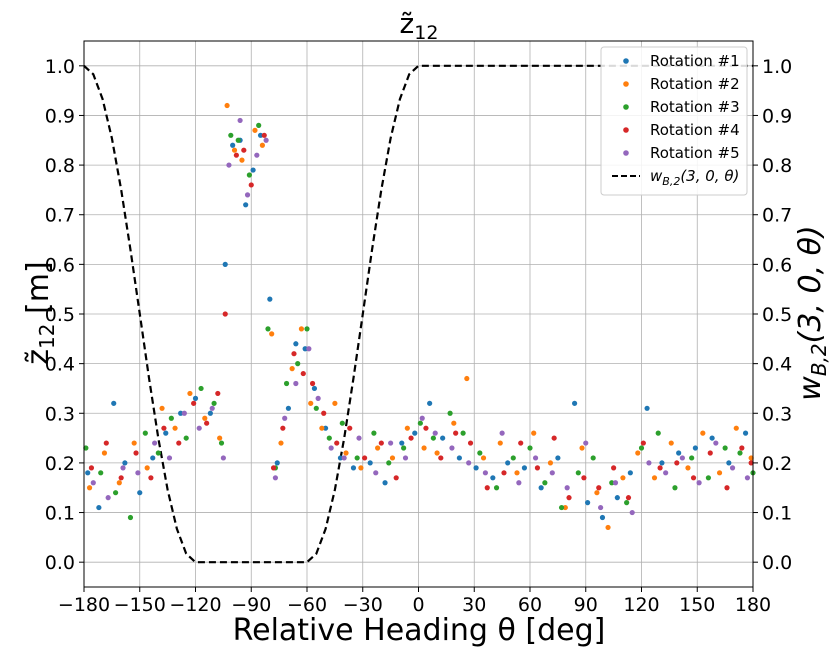  What do you see at coordinates (810, 388) in the screenshot?
I see `secondary-y-axis-title-main: w` at bounding box center [810, 388].